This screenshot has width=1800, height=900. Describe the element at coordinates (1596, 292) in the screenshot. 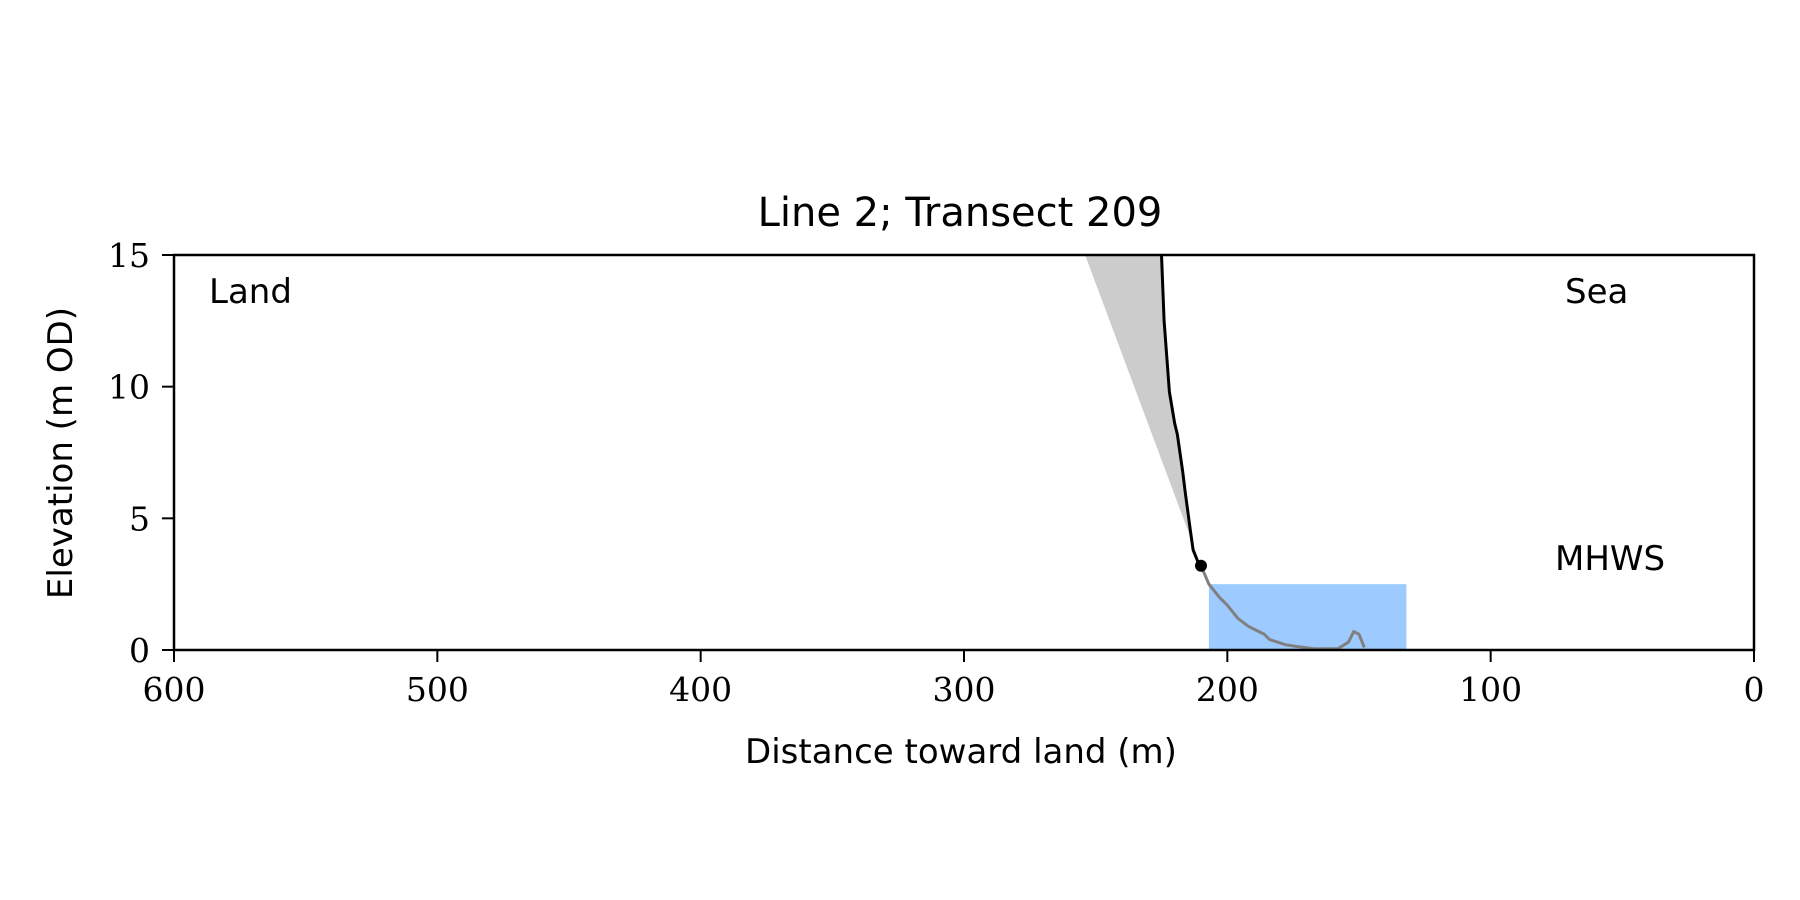

I see `sea-label: Sea` at that location.